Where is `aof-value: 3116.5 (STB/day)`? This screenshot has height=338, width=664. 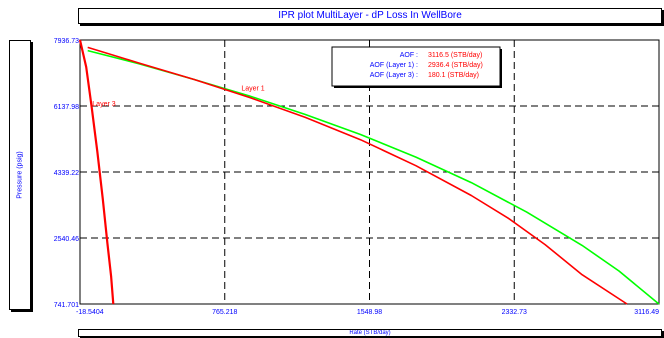
aof-value: 3116.5 (STB/day) is located at coordinates (455, 55).